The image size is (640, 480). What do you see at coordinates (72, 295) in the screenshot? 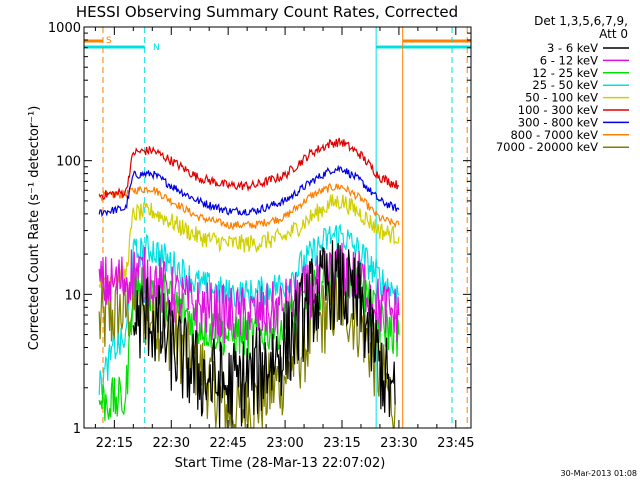
I see `y-tick-label-1: 10` at bounding box center [72, 295].